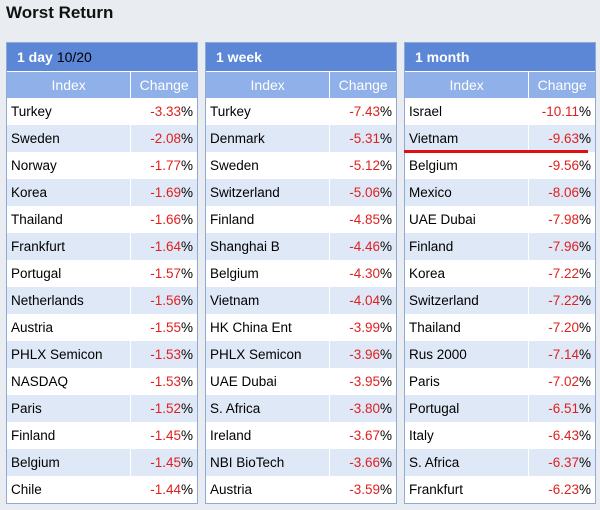 Image resolution: width=600 pixels, height=510 pixels. I want to click on table-row: Belgium -1.45%, so click(102, 462).